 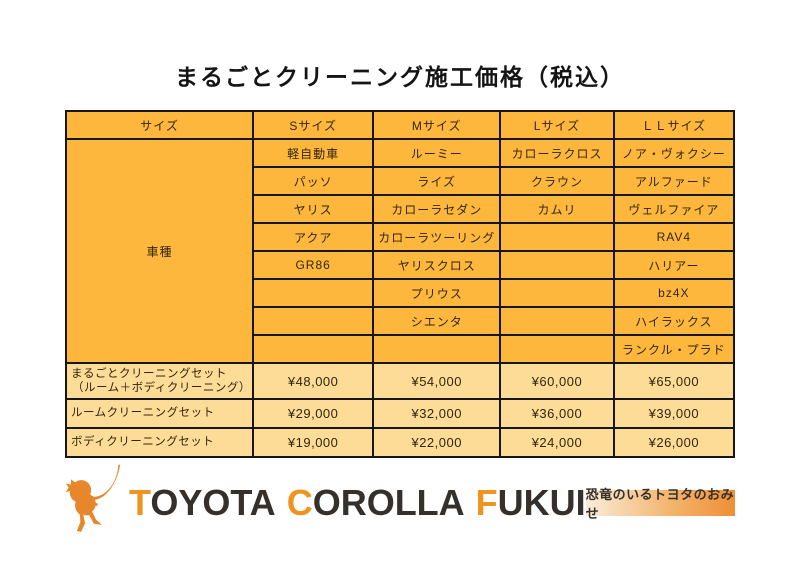 What do you see at coordinates (375, 502) in the screenshot?
I see `brand-word-corolla: COROLLA` at bounding box center [375, 502].